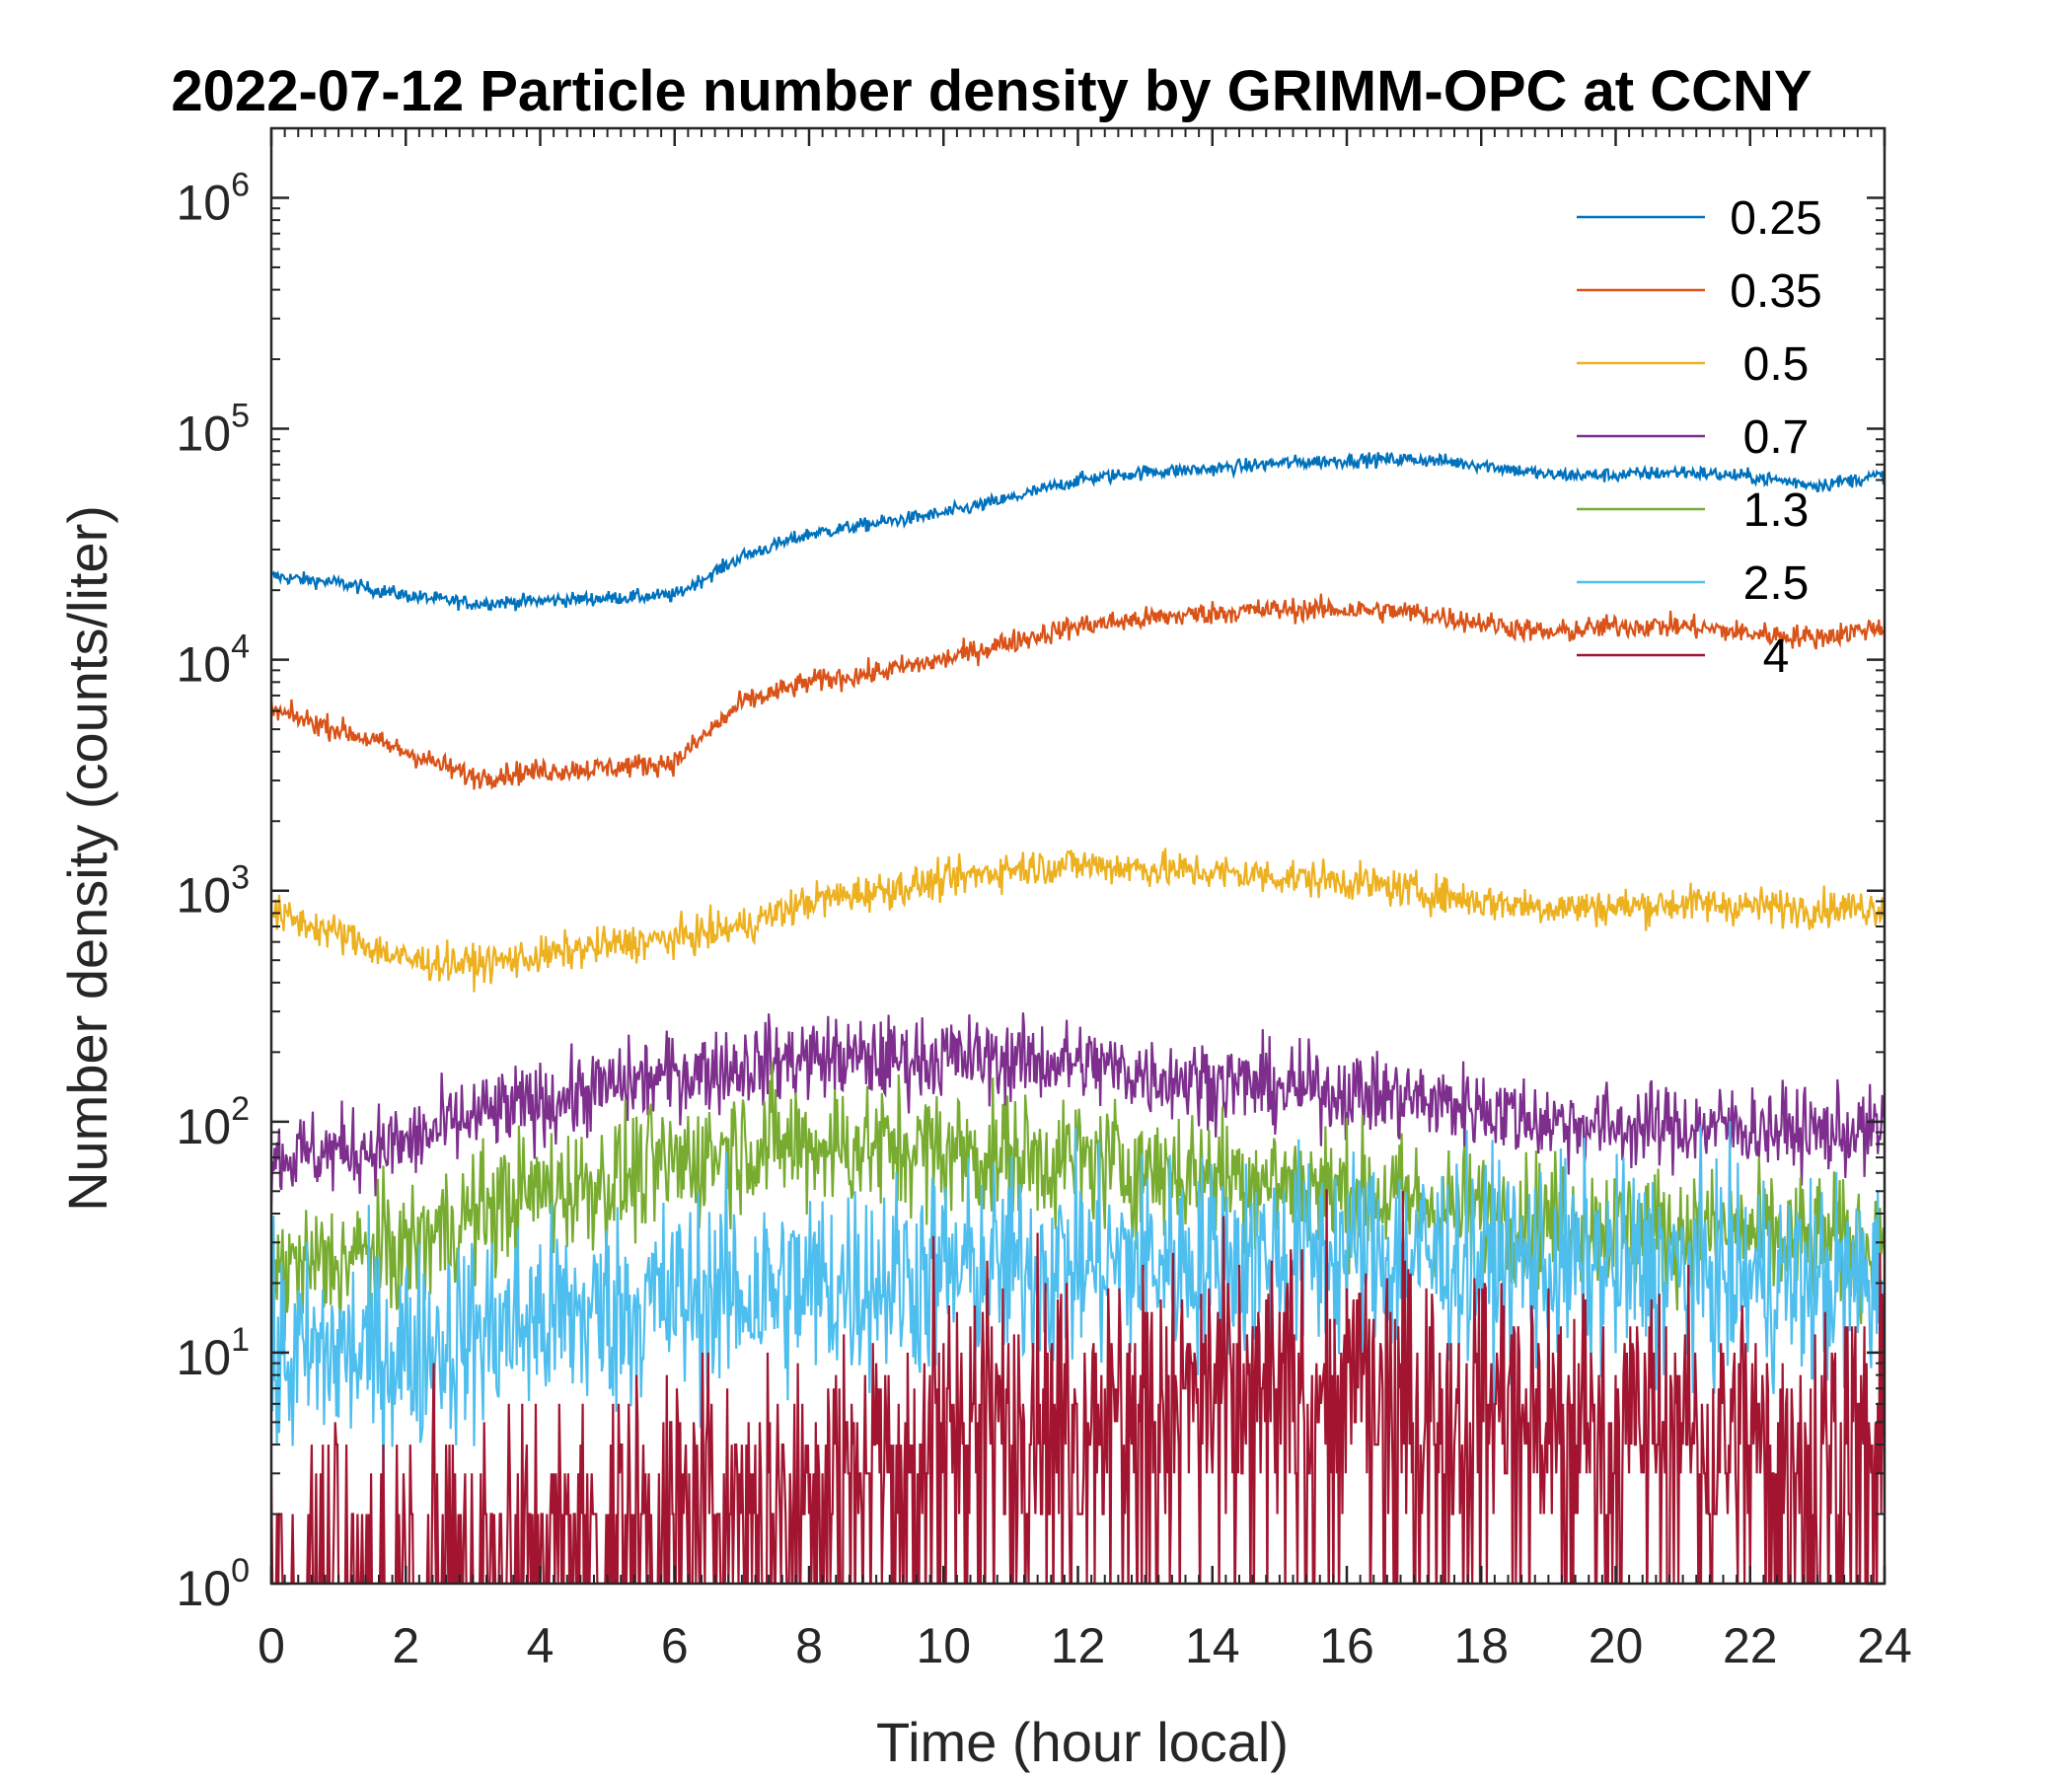 Image resolution: width=2072 pixels, height=1776 pixels. Describe the element at coordinates (1777, 510) in the screenshot. I see `legend-label-1.3: 1.3` at that location.